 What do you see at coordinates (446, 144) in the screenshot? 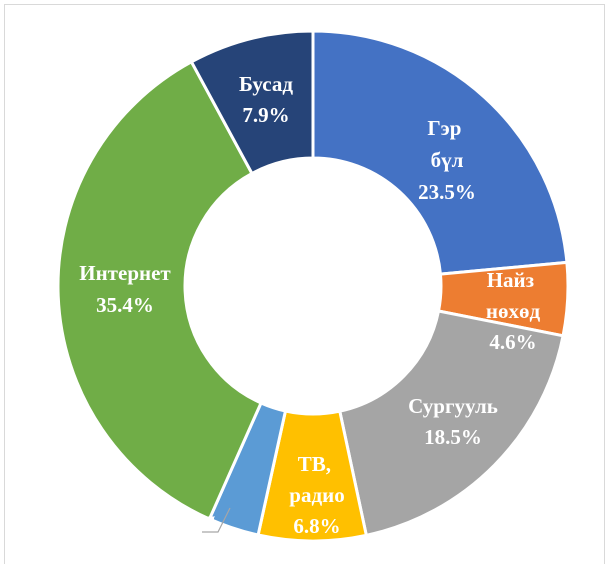
I see `slice-label: Гэр бүл` at bounding box center [446, 144].